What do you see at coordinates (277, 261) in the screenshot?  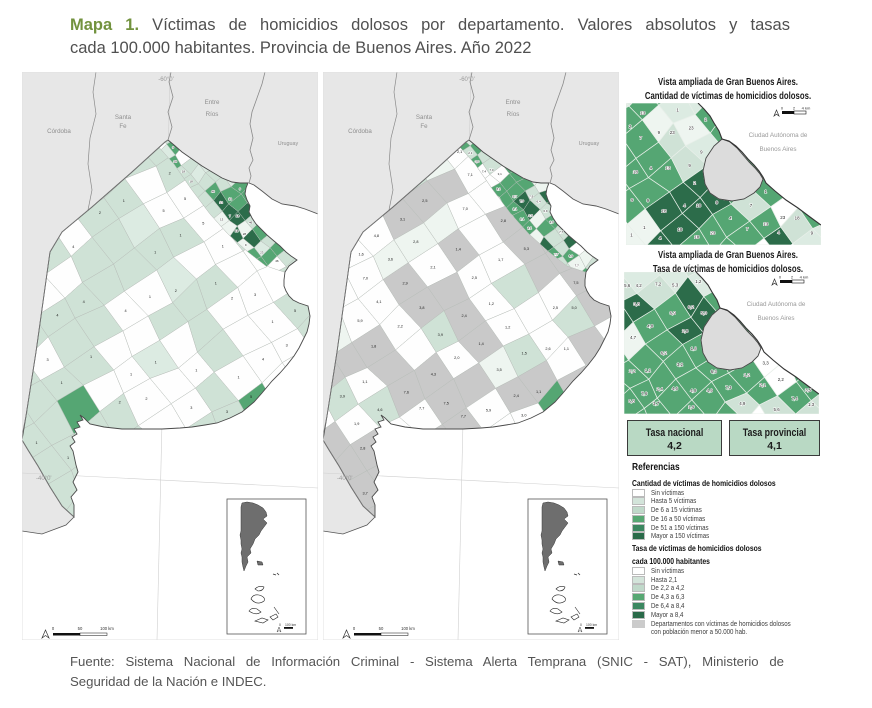 I see `svg-text: 46` at bounding box center [277, 261].